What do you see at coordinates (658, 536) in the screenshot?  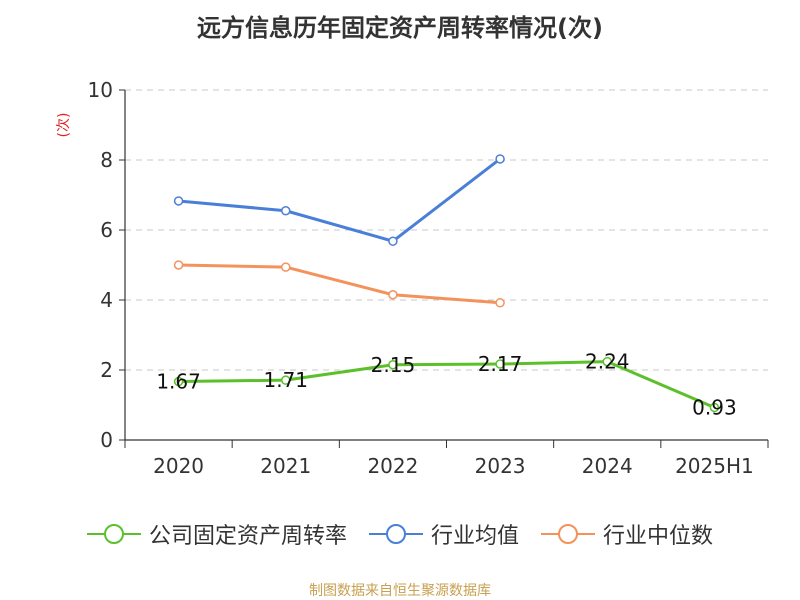 I see `legend-label: 行业中位数` at bounding box center [658, 536].